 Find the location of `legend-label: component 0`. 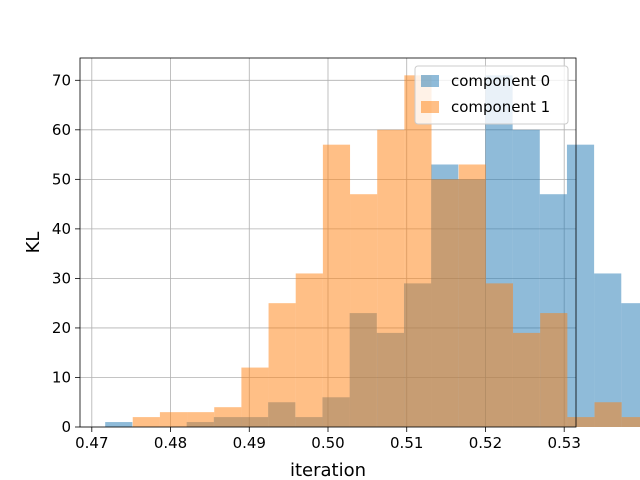

legend-label: component 0 is located at coordinates (500, 81).